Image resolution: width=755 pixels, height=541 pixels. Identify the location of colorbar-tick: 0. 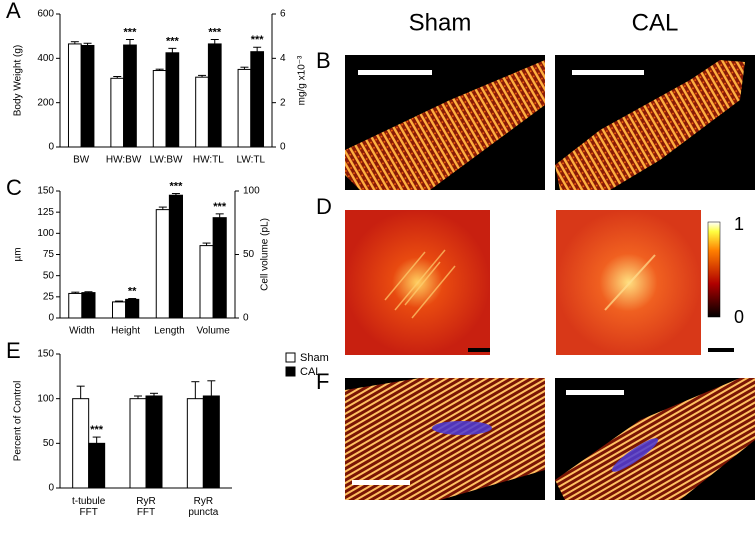
(739, 317).